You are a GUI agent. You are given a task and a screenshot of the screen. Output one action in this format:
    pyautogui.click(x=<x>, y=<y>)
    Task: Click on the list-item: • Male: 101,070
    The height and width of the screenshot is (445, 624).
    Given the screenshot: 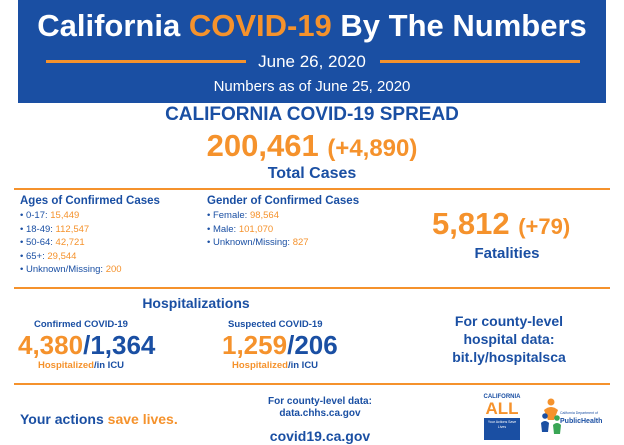 What is the action you would take?
    pyautogui.click(x=258, y=231)
    